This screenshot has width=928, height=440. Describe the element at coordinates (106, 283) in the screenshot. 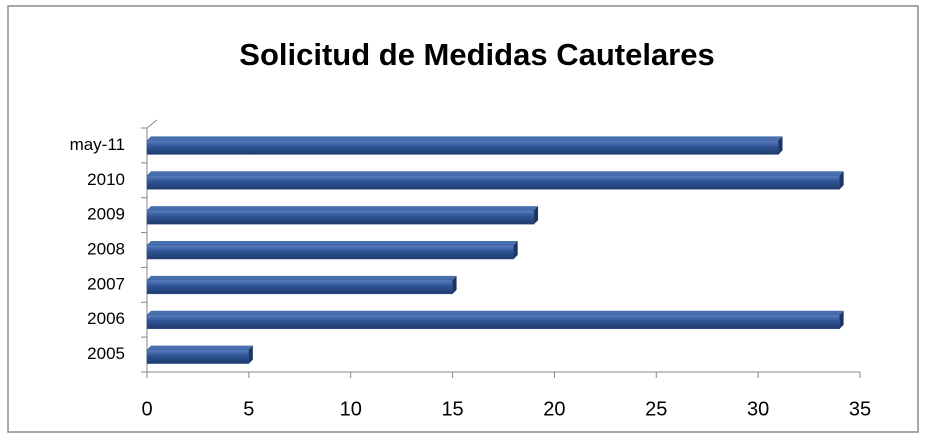

I see `y-tick-label: 2007` at that location.